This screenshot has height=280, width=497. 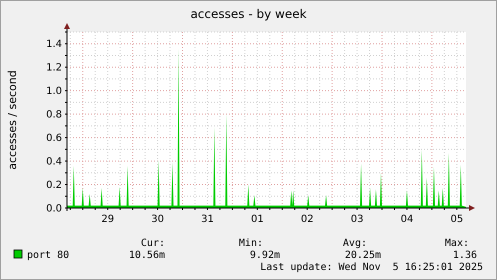 I want to click on chart-title: accesses - by week, so click(x=248, y=14).